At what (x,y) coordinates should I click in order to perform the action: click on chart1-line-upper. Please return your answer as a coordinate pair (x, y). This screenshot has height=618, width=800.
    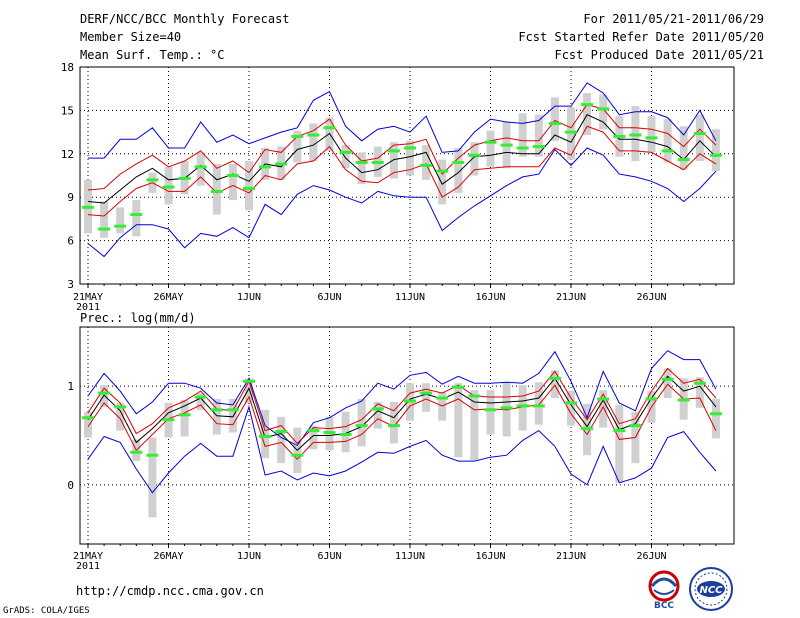
    Looking at the image, I should click on (402, 406).